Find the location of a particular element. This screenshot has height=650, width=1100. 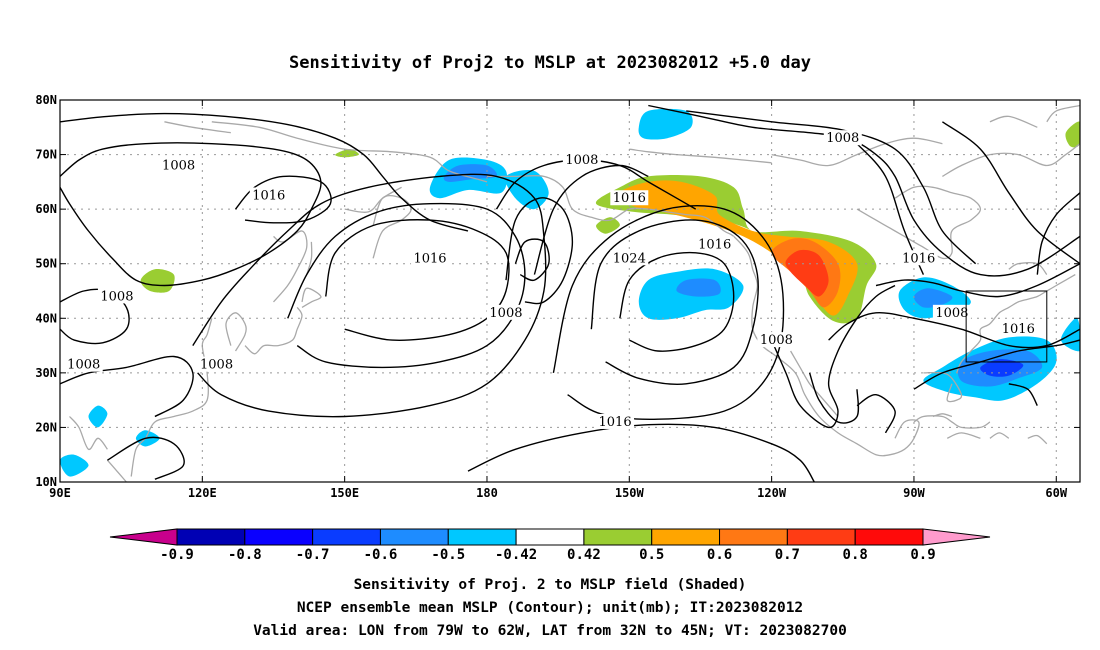

longitude-tick-label: 150E is located at coordinates (344, 493).